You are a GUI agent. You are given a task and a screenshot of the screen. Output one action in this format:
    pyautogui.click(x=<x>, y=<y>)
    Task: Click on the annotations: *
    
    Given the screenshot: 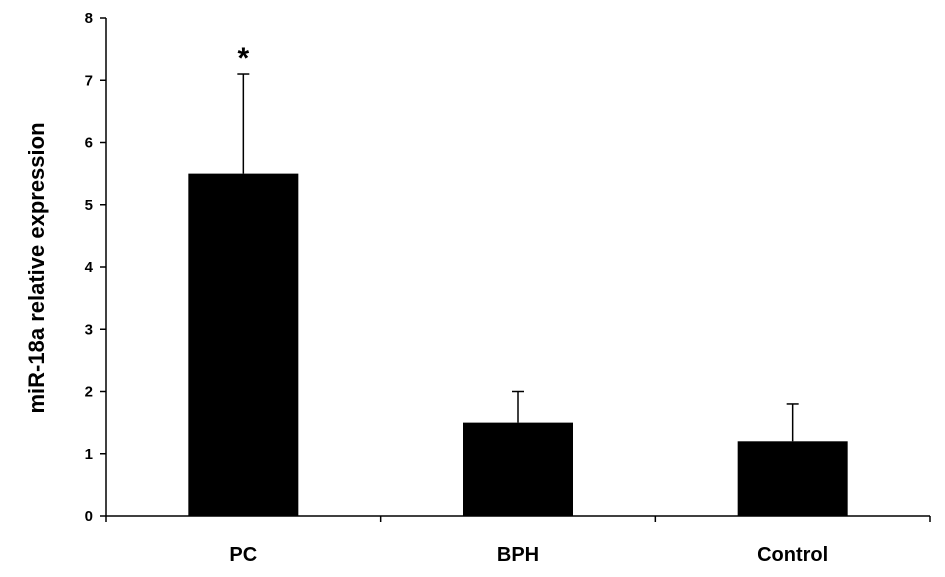 What is the action you would take?
    pyautogui.click(x=243, y=58)
    